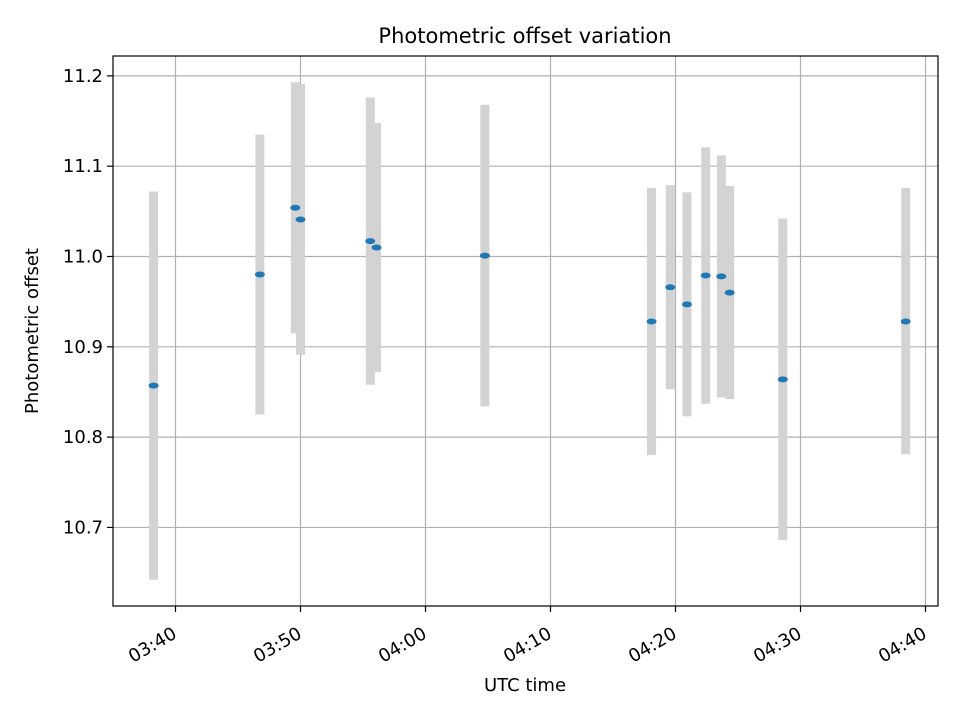  I want to click on y-tick-label: 11.2, so click(83, 76).